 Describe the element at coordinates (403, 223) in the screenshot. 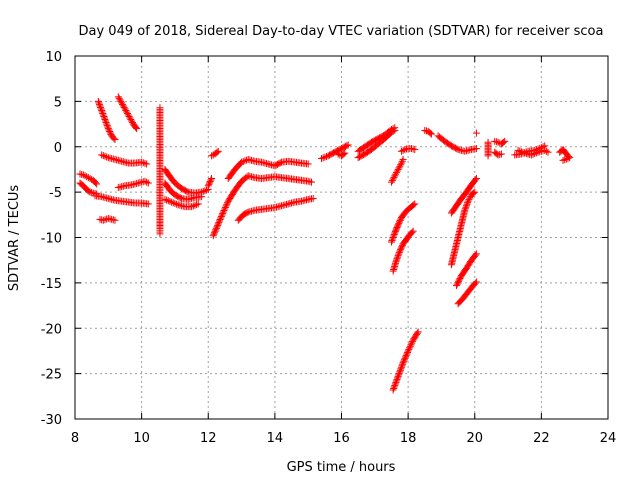

I see `series-e3` at that location.